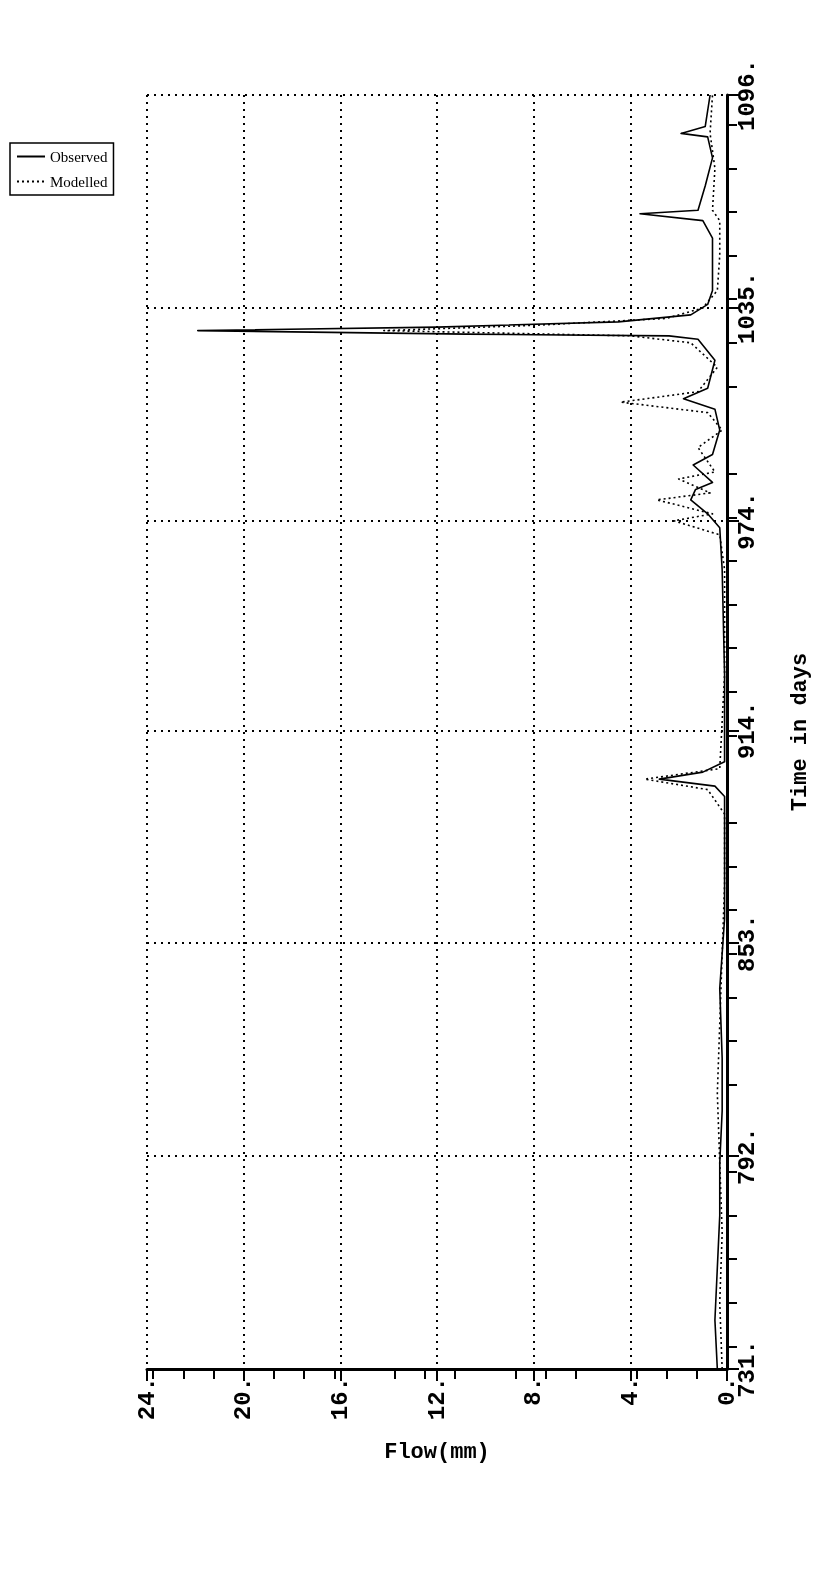  I want to click on y-tick-label: 914., so click(747, 730).